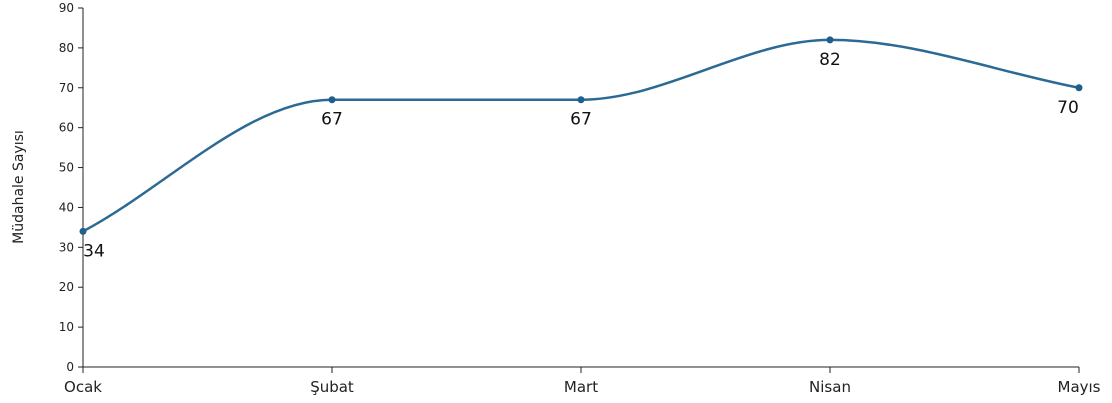 This screenshot has height=403, width=1112. Describe the element at coordinates (66, 247) in the screenshot. I see `y-tick-label: 30` at that location.